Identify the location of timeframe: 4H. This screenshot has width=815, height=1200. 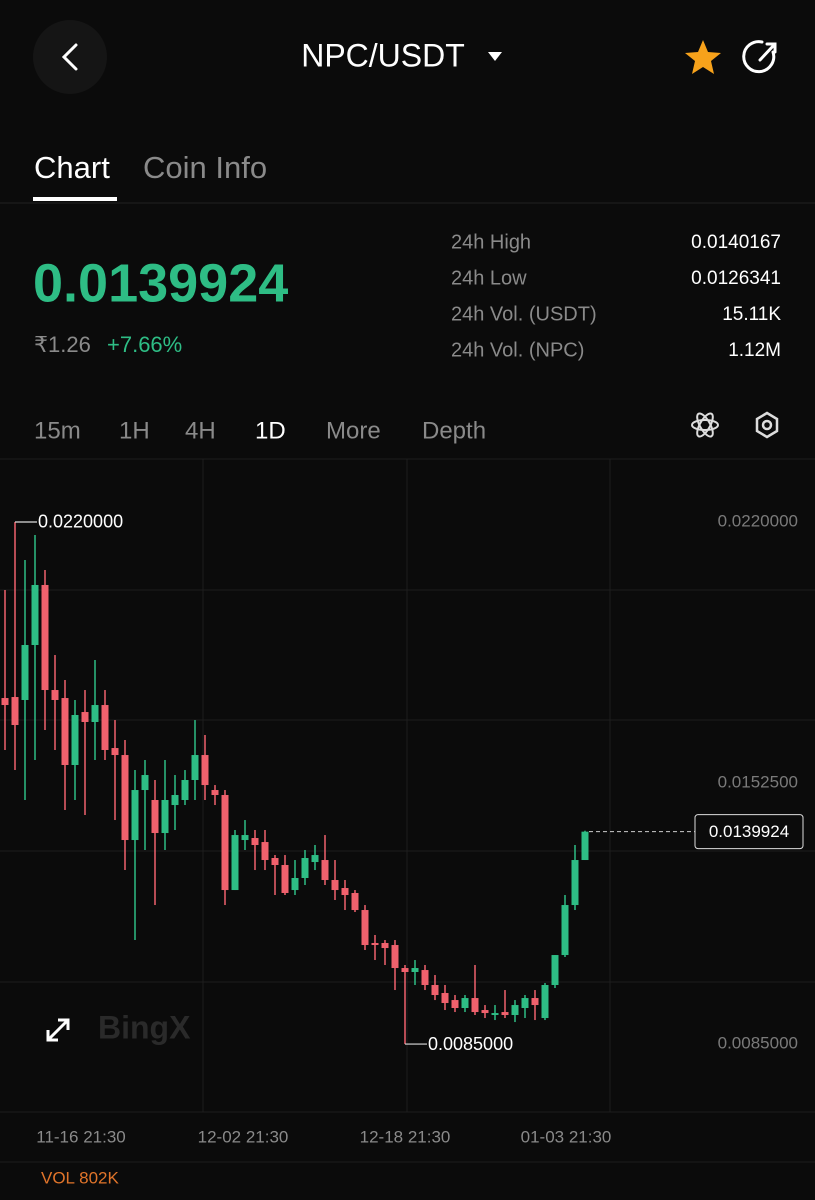
(200, 430).